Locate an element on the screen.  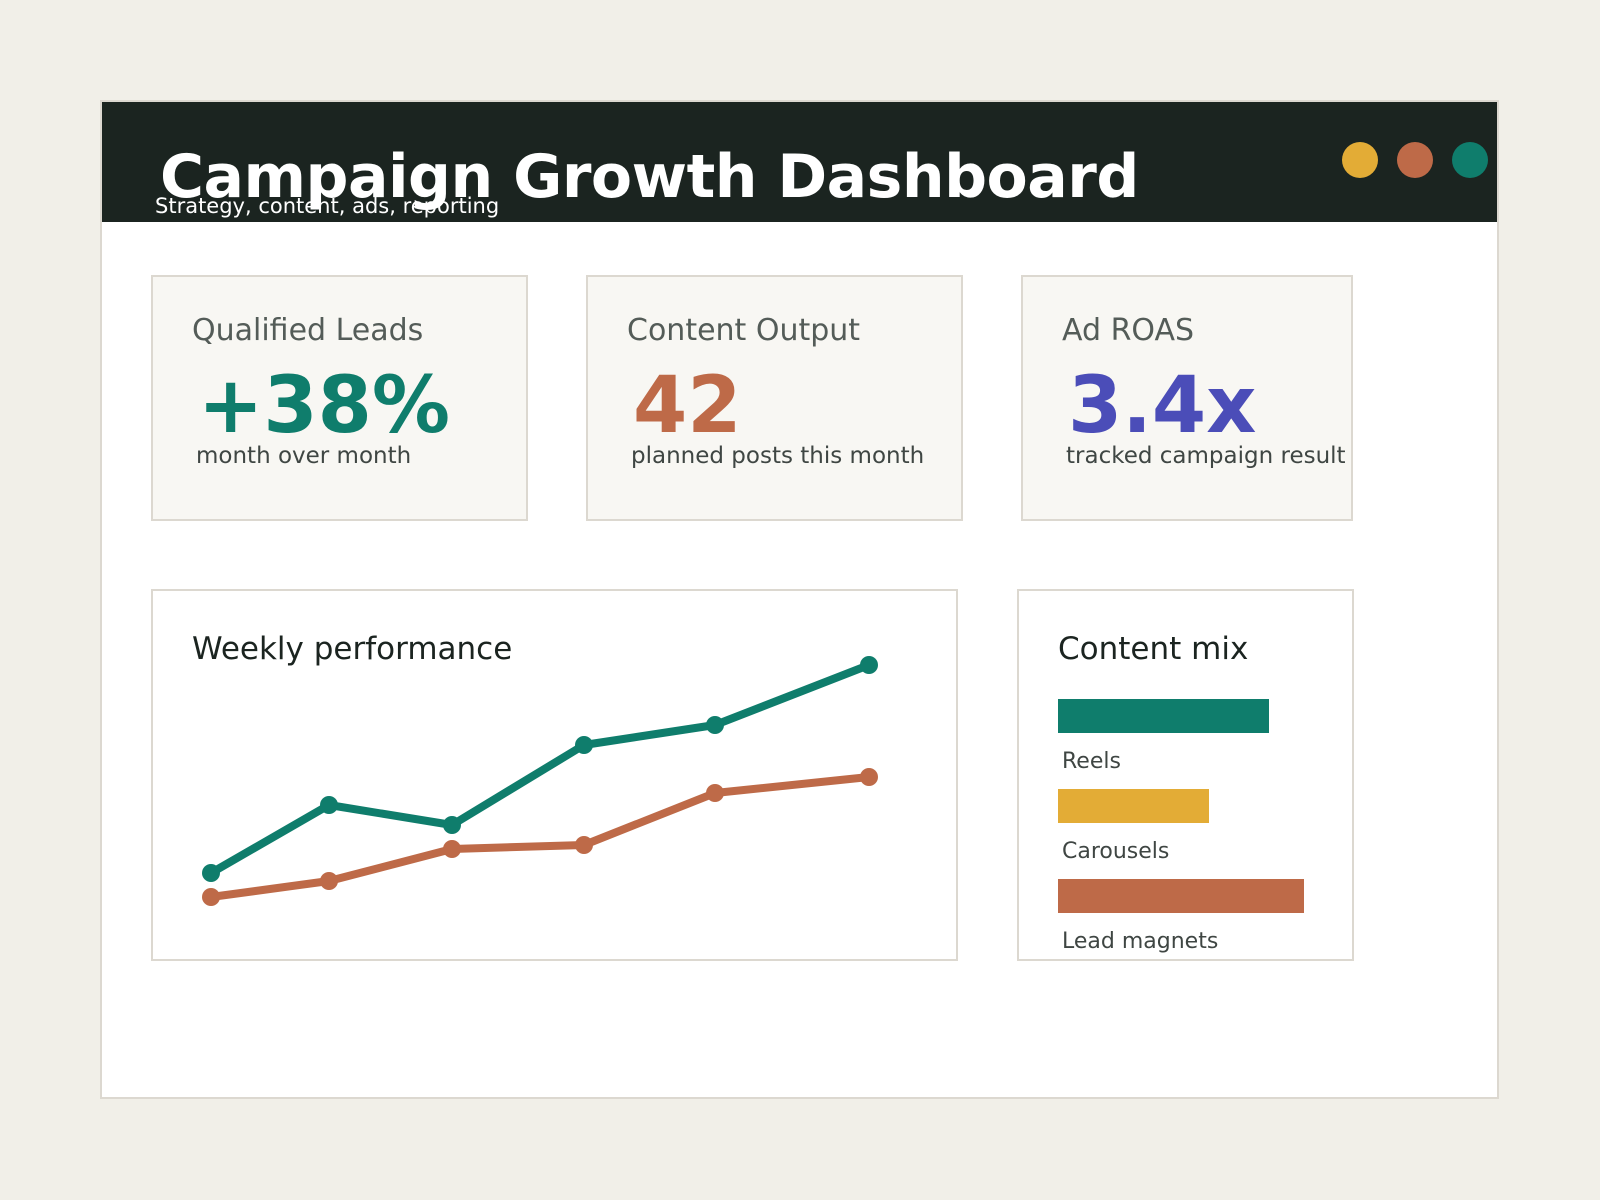
kpi-note: planned posts this month is located at coordinates (778, 456).